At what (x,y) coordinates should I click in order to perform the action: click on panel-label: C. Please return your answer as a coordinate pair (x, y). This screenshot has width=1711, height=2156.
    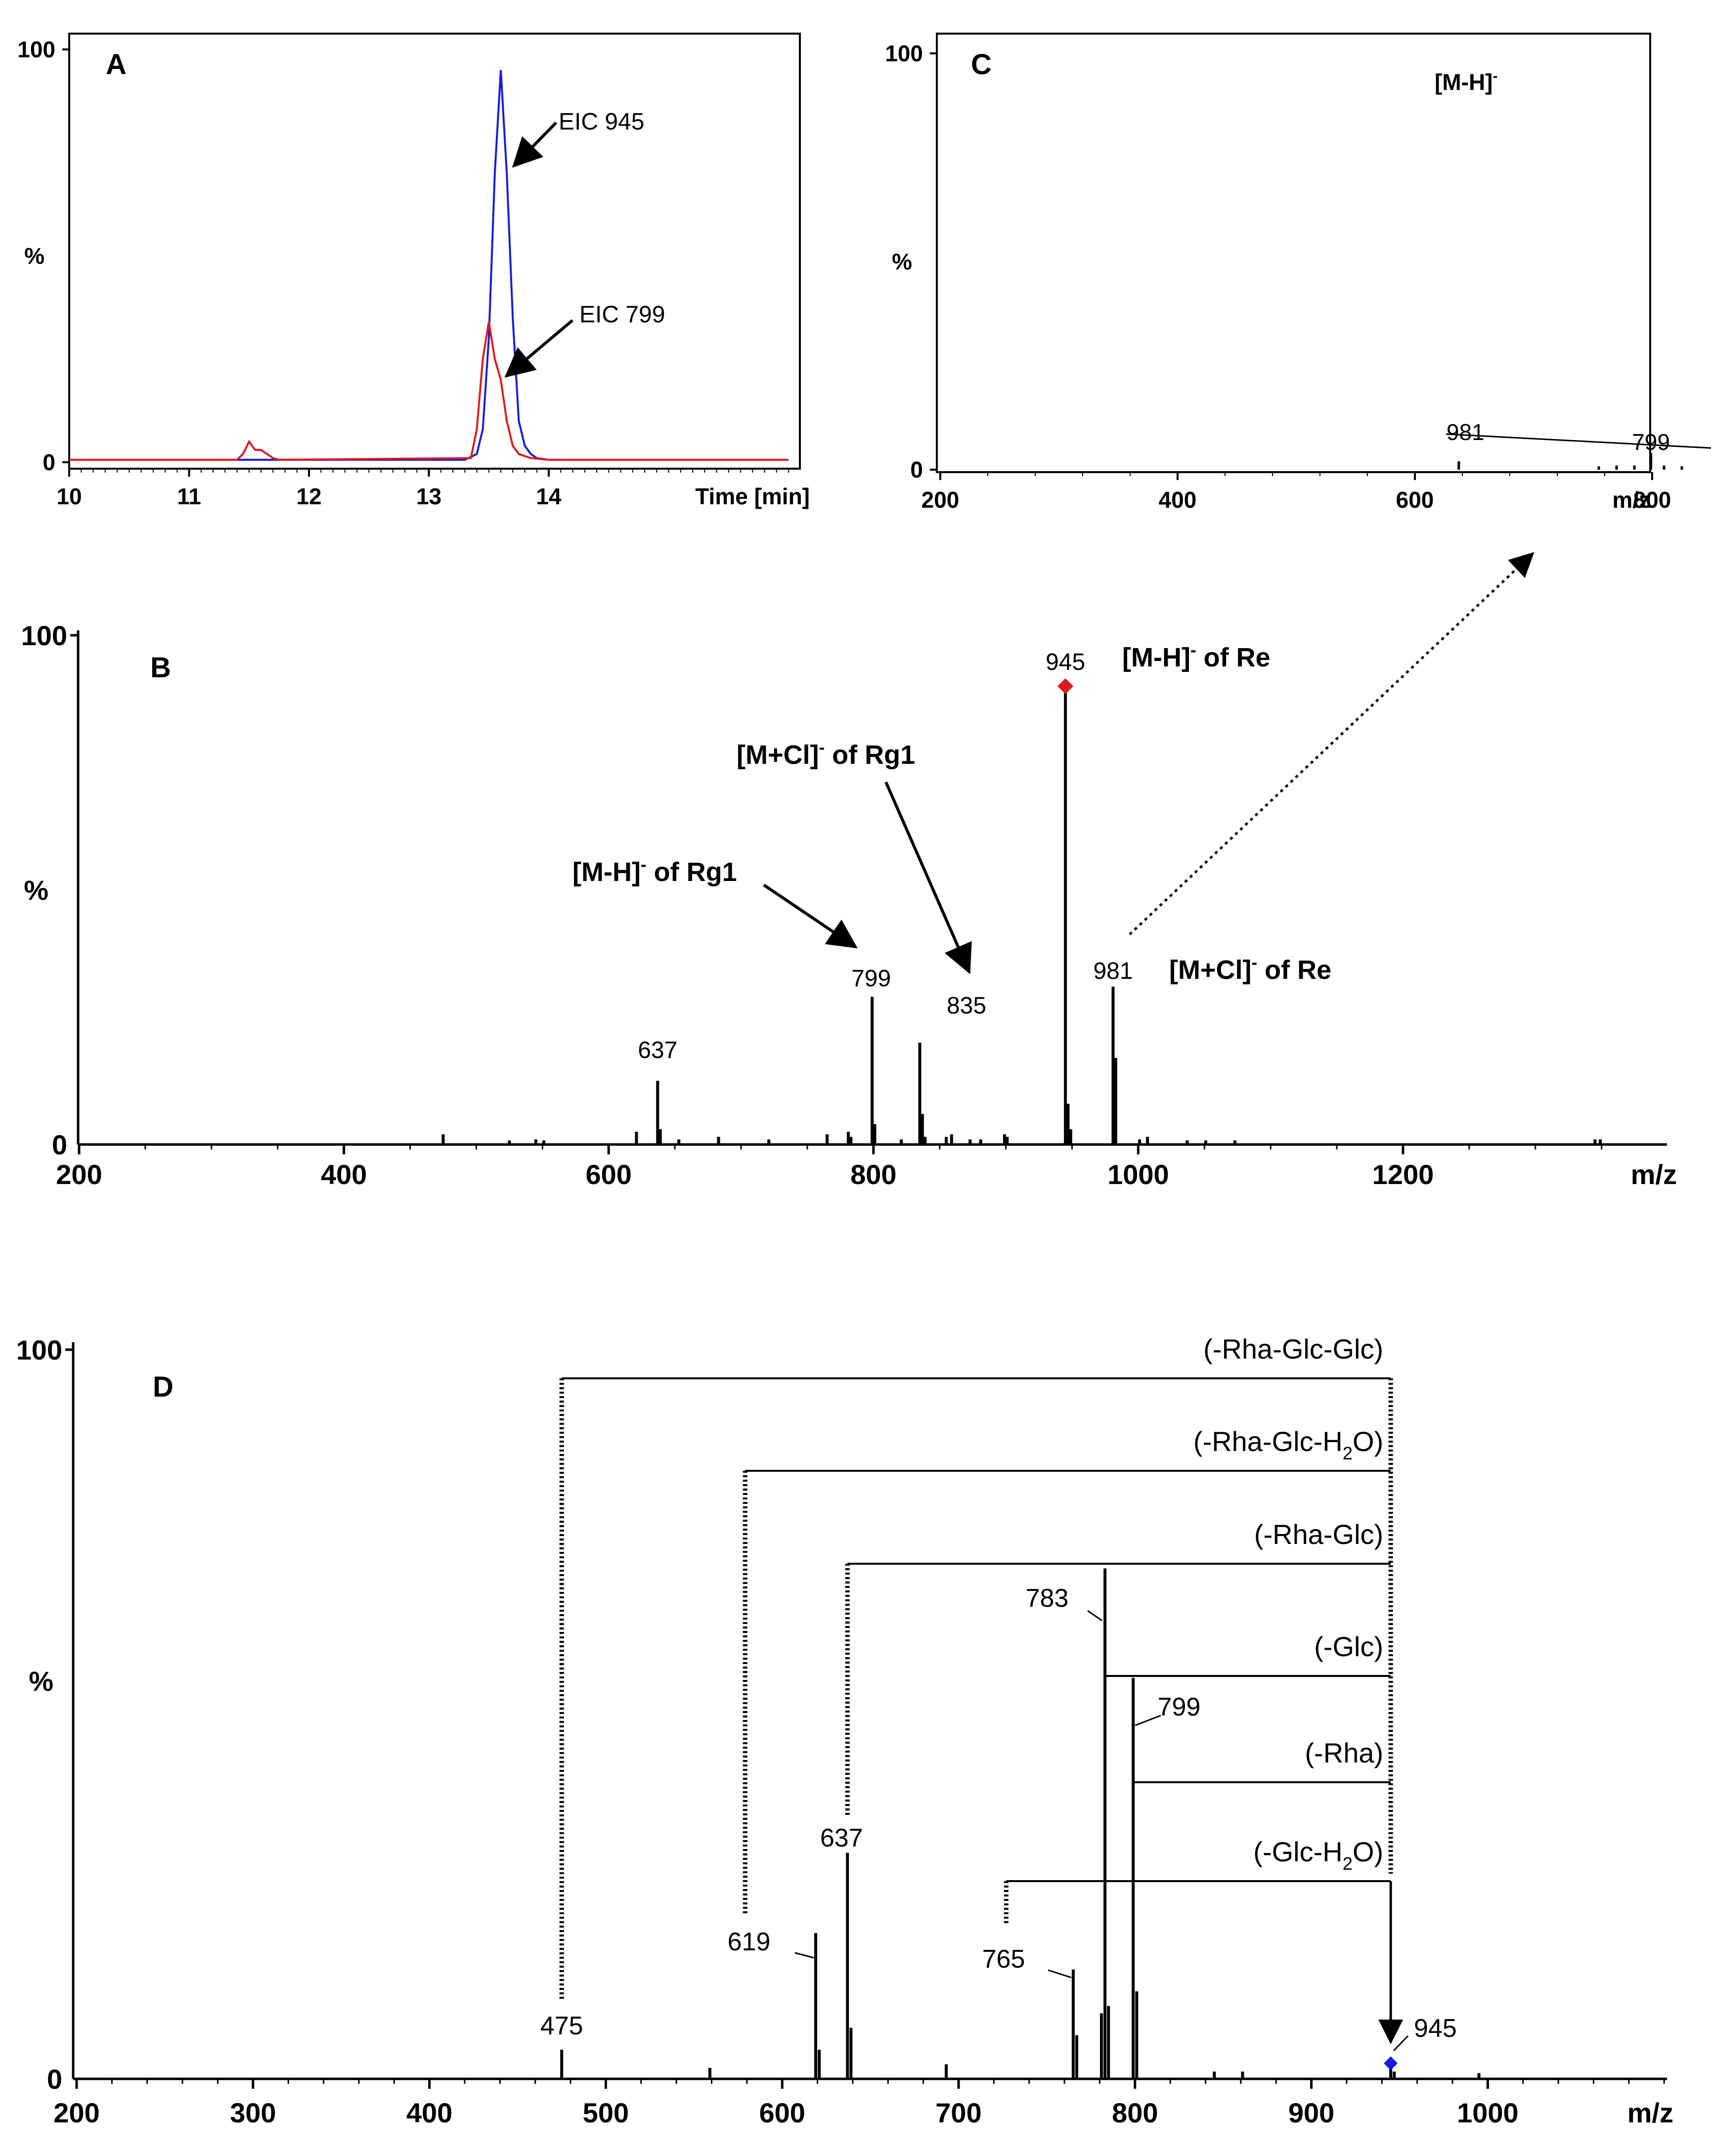
    Looking at the image, I should click on (982, 64).